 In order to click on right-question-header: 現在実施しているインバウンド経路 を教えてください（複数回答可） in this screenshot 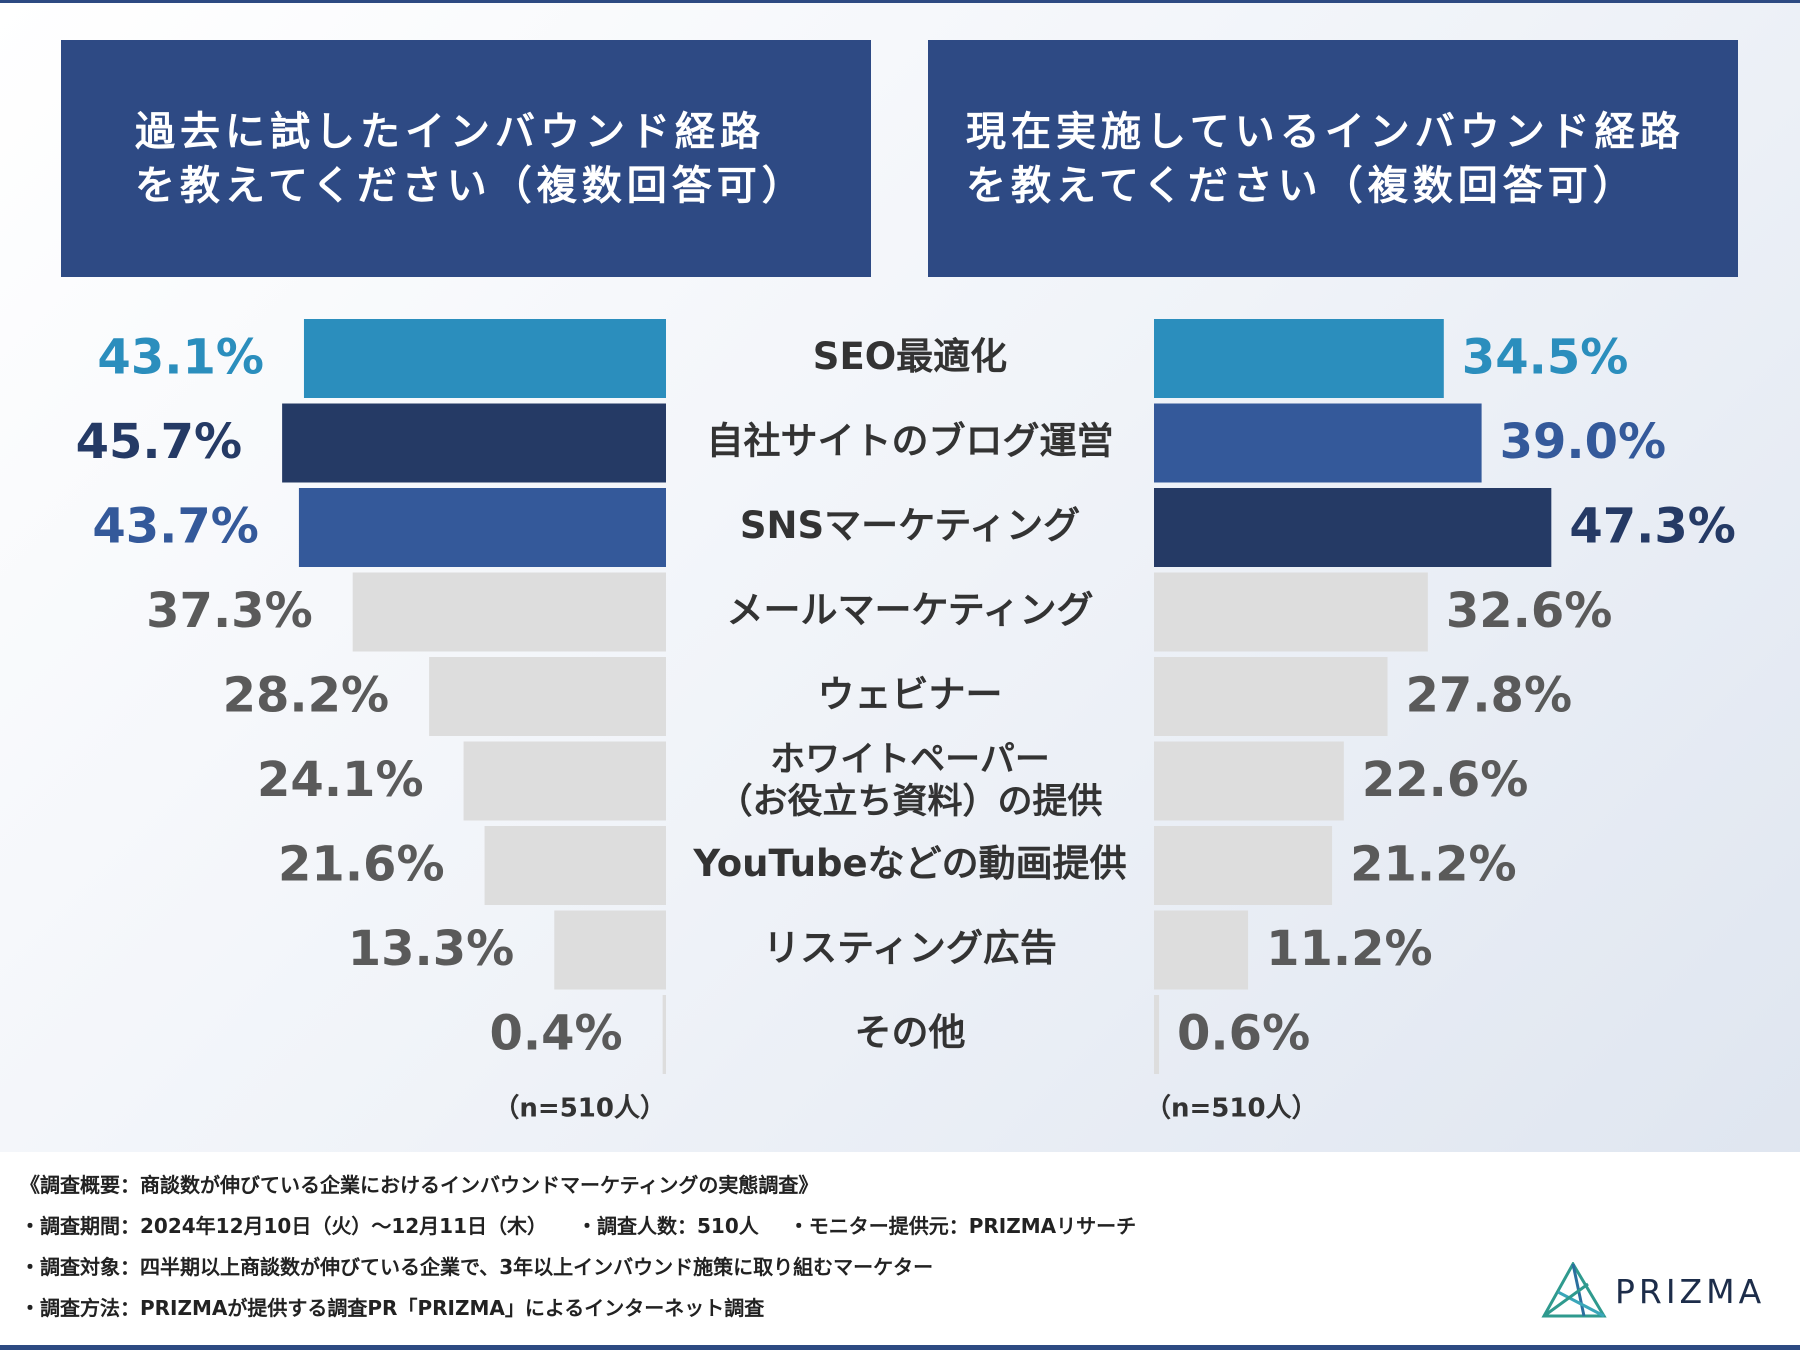, I will do `click(1333, 158)`.